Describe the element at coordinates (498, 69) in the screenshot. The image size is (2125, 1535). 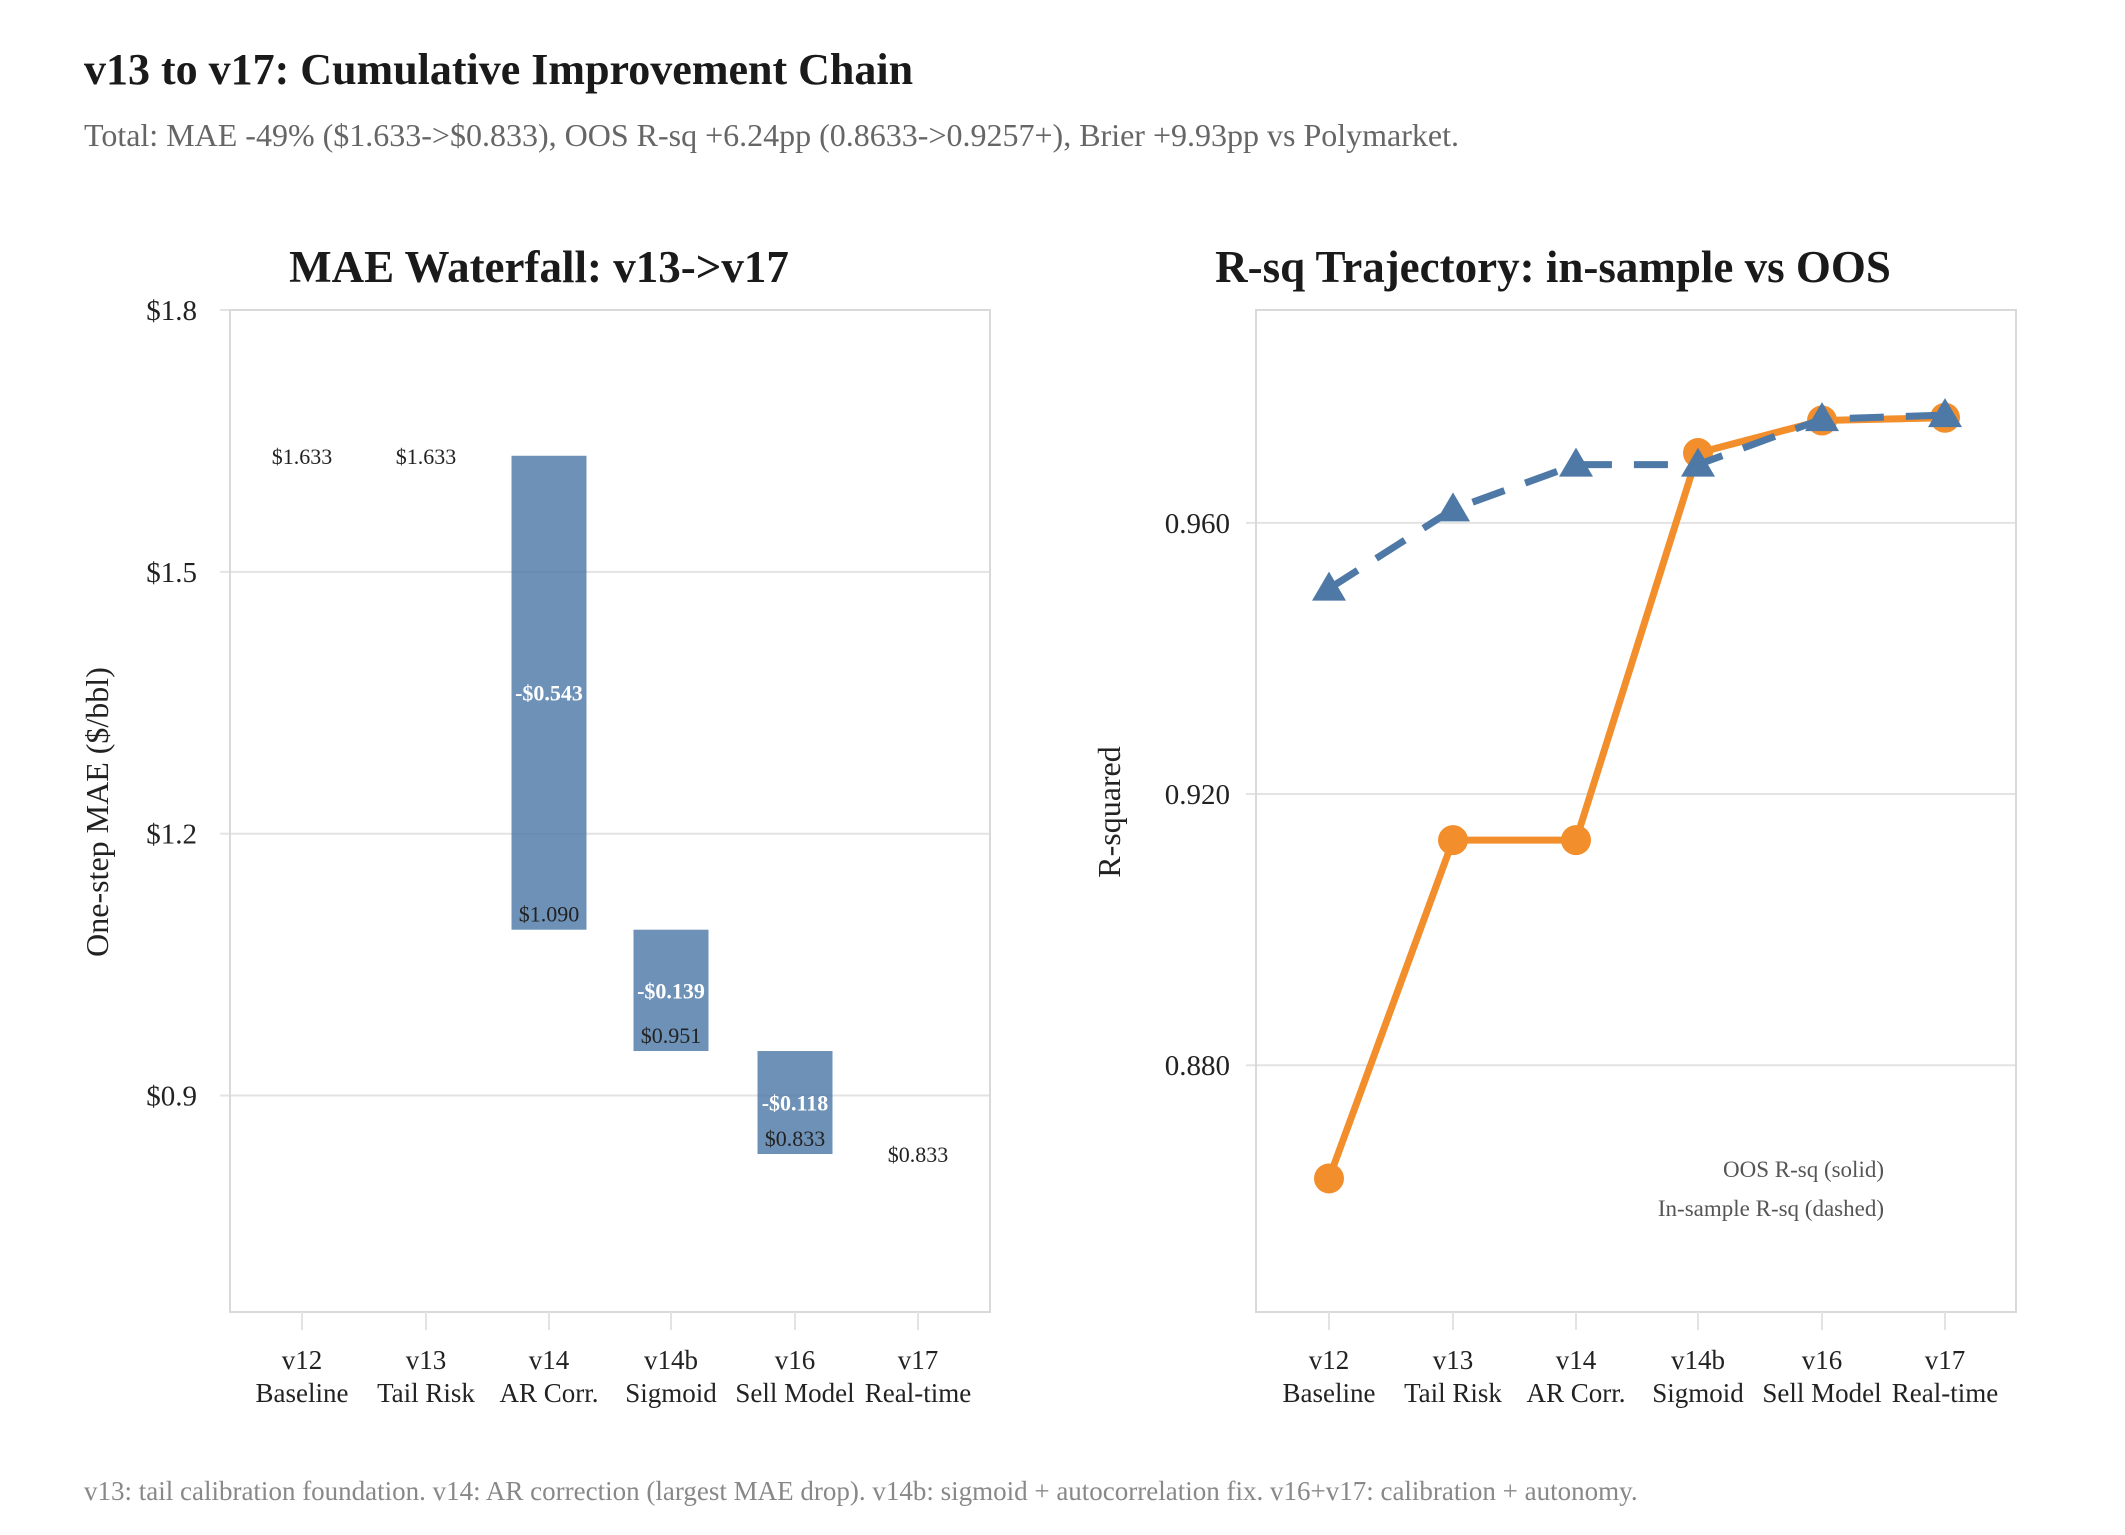
I see `figure-title: v13 to v17: Cumulative Improvement Chain` at that location.